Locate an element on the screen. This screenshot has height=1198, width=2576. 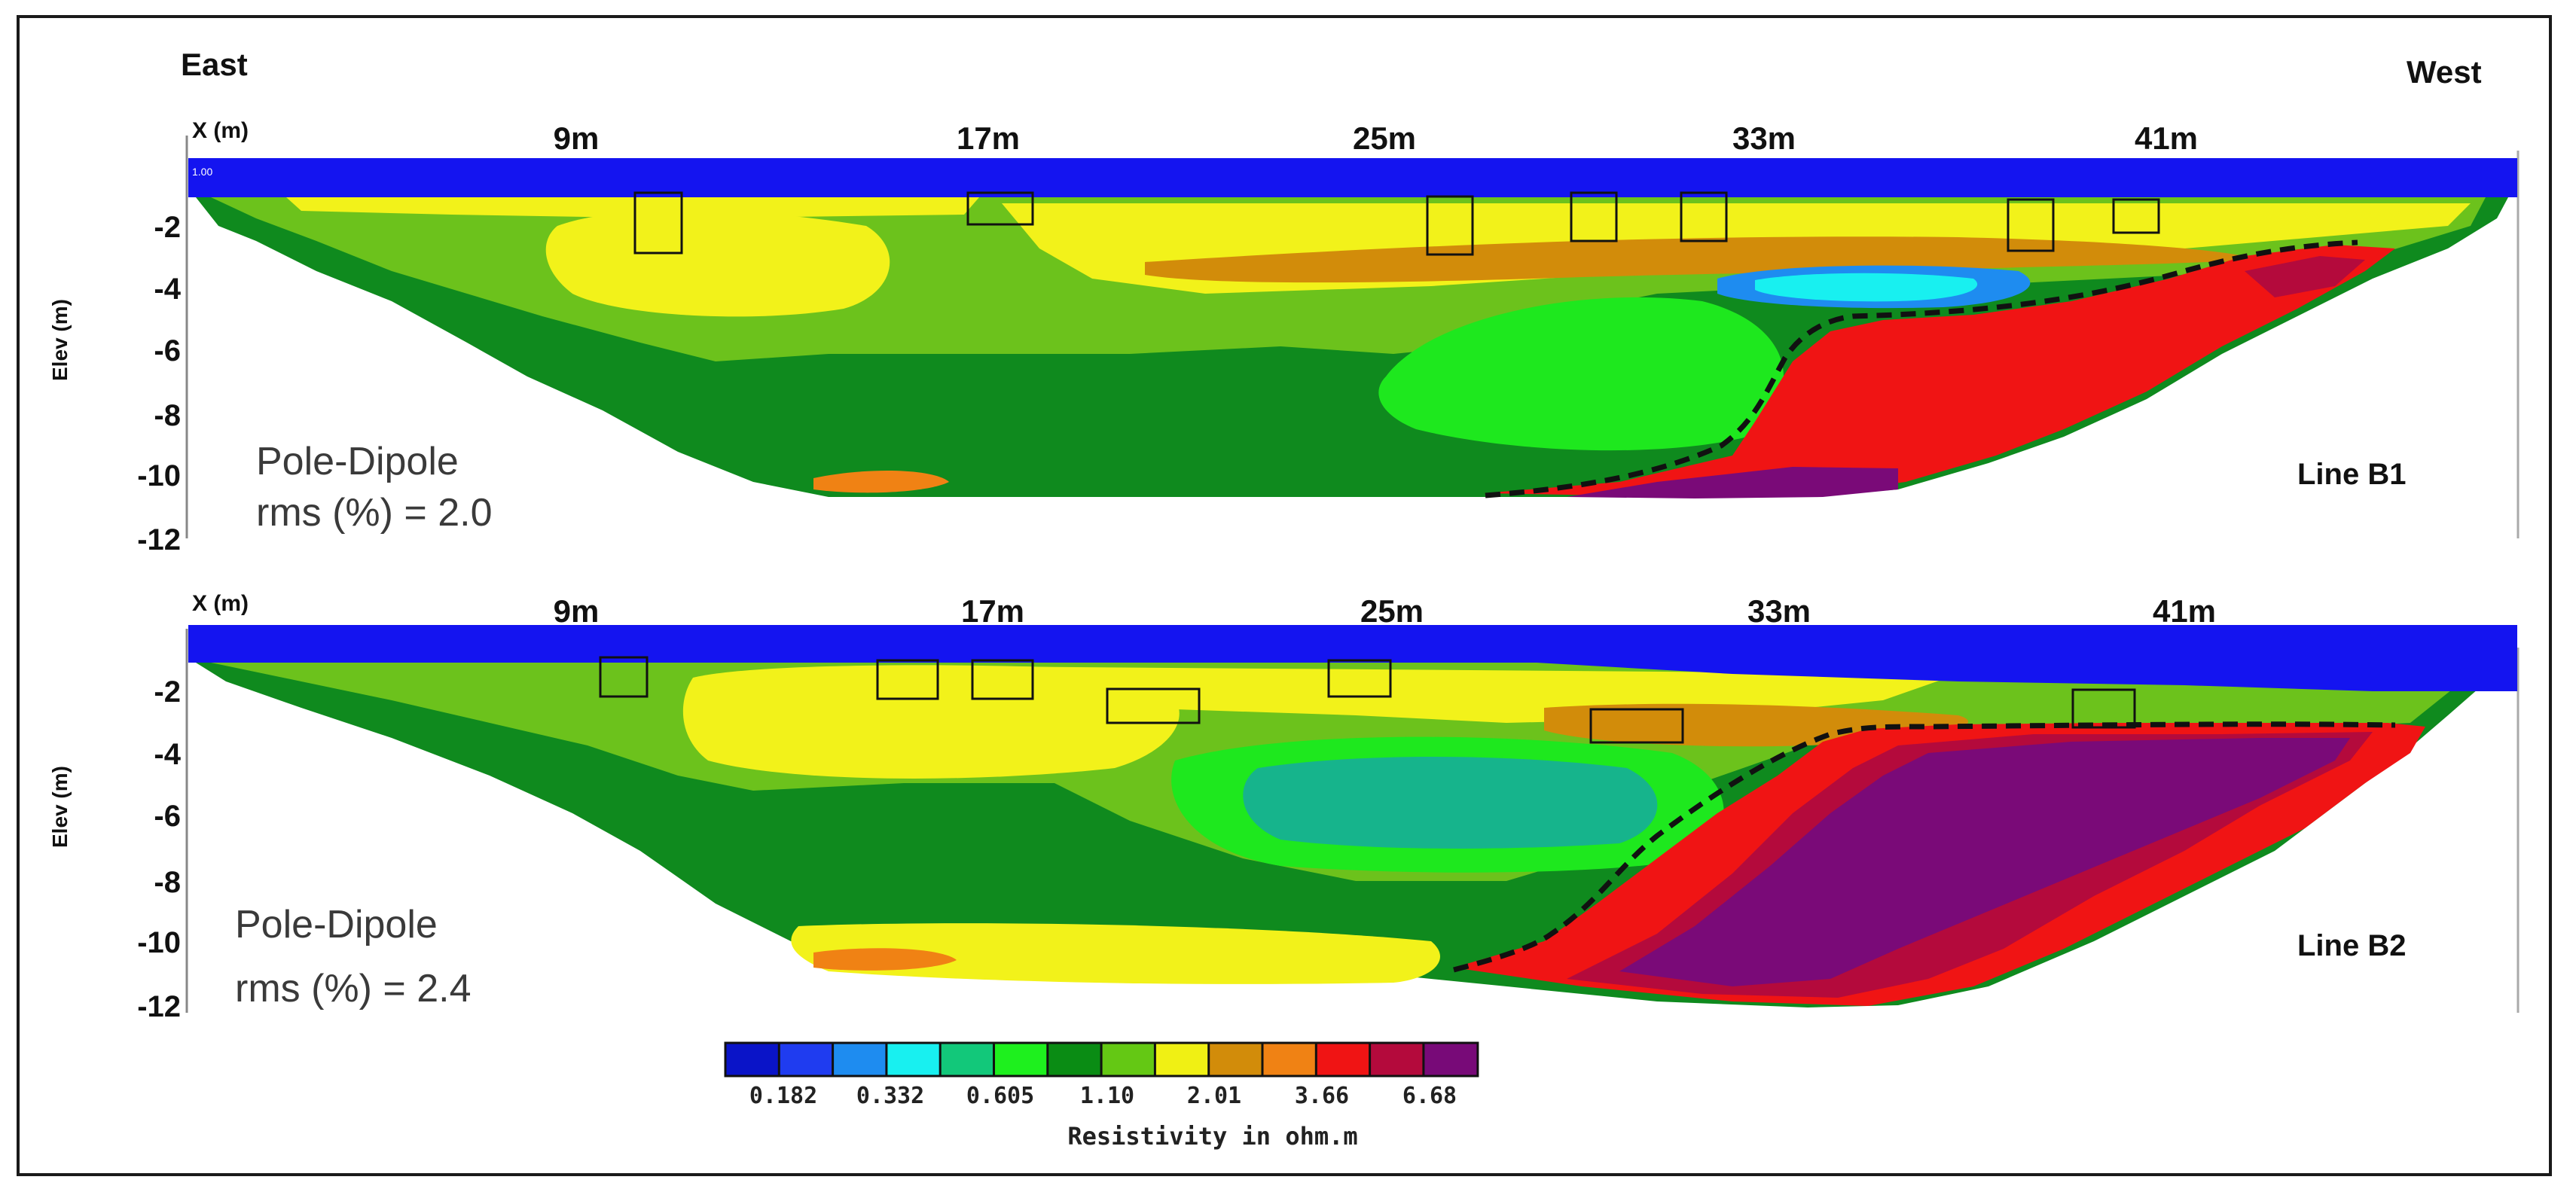
colorbar-label: 0.182 is located at coordinates (784, 1096).